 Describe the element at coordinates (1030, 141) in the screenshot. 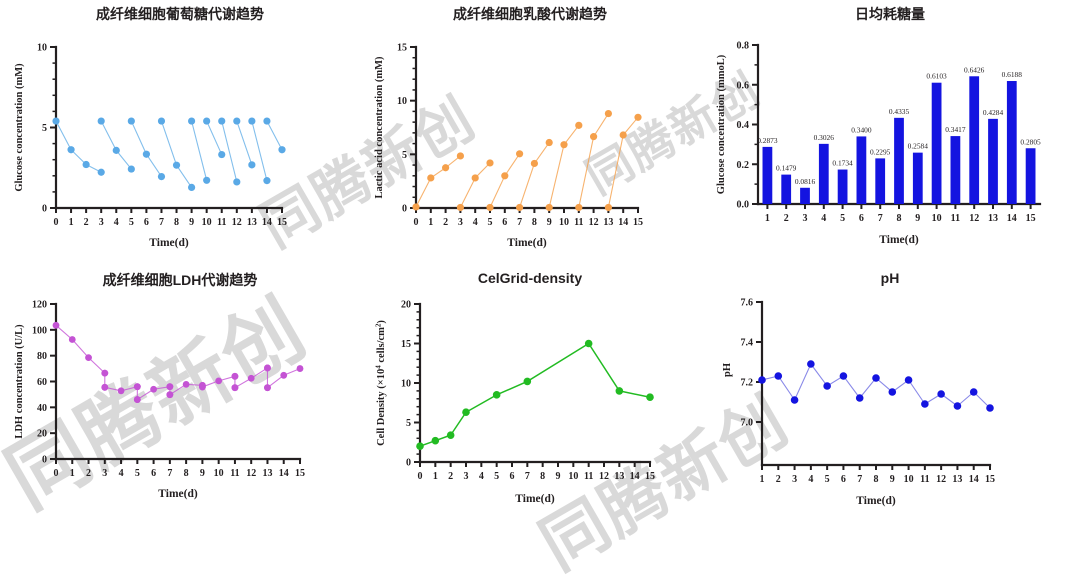

I see `bar-value-label: 0.2805` at that location.